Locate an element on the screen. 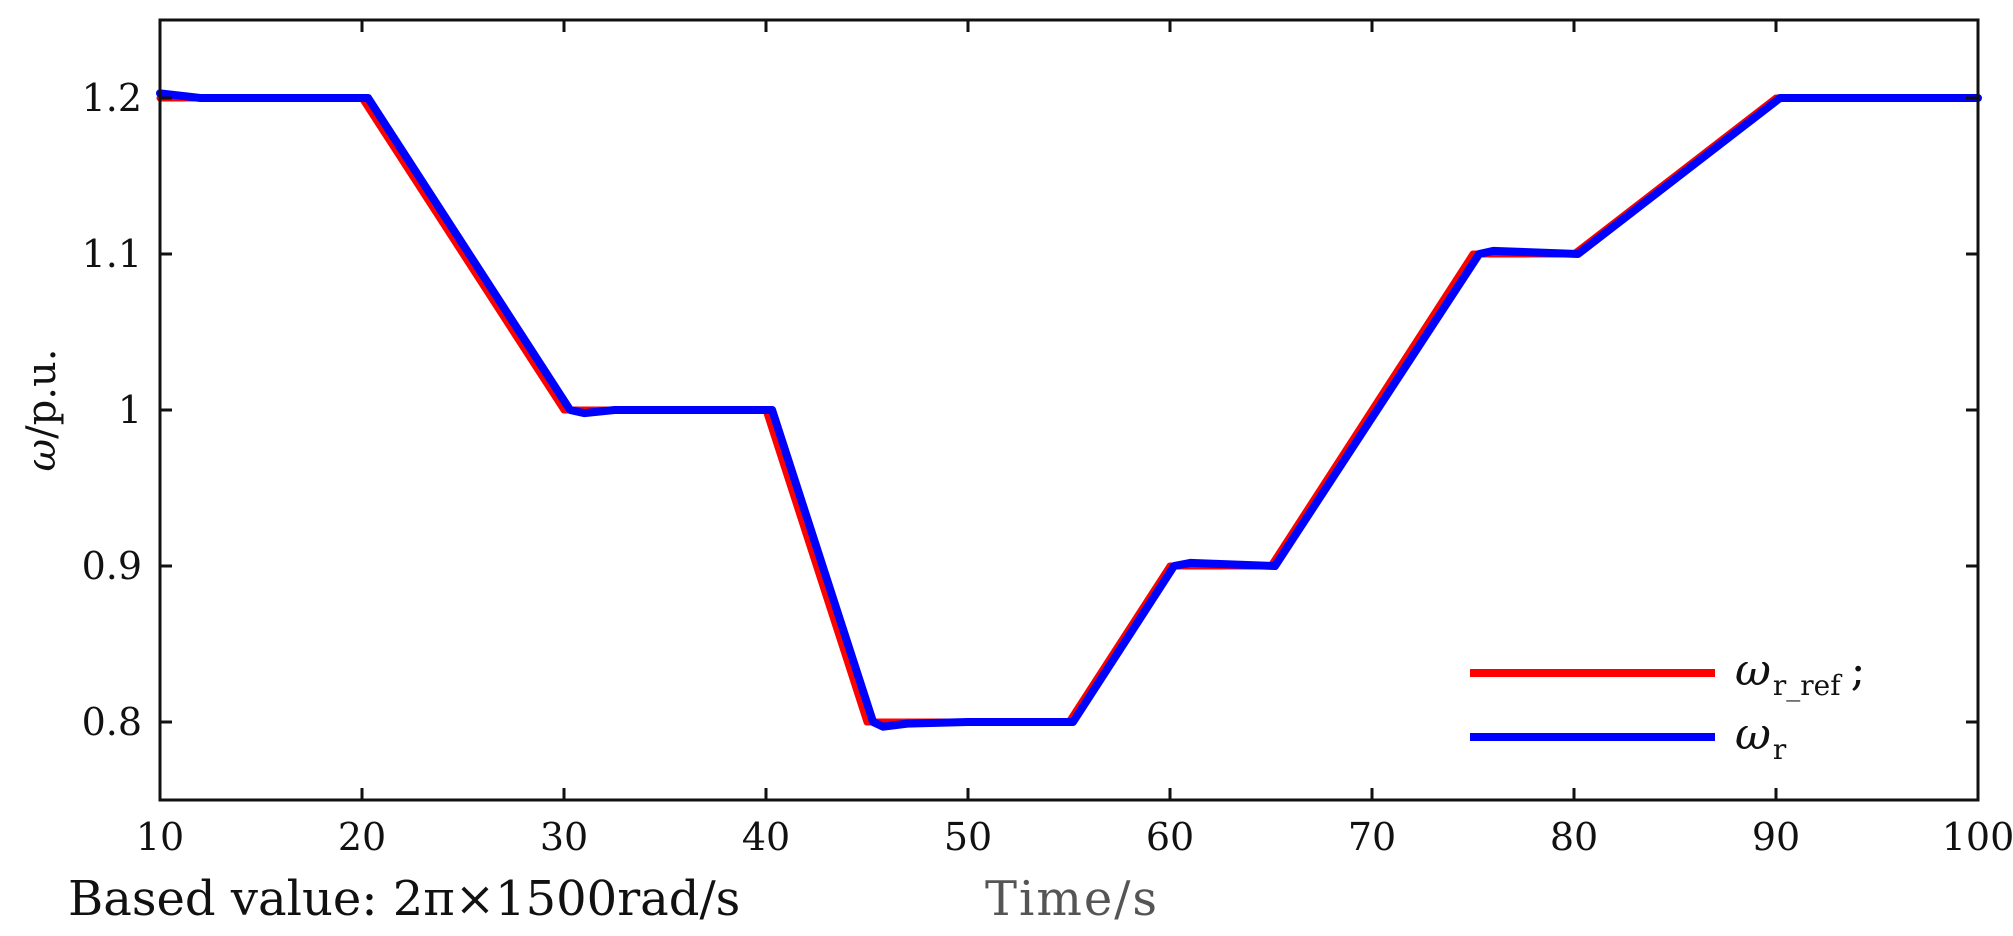 Image resolution: width=2013 pixels, height=936 pixels. legend: ωr_ref; ωr is located at coordinates (1667, 705).